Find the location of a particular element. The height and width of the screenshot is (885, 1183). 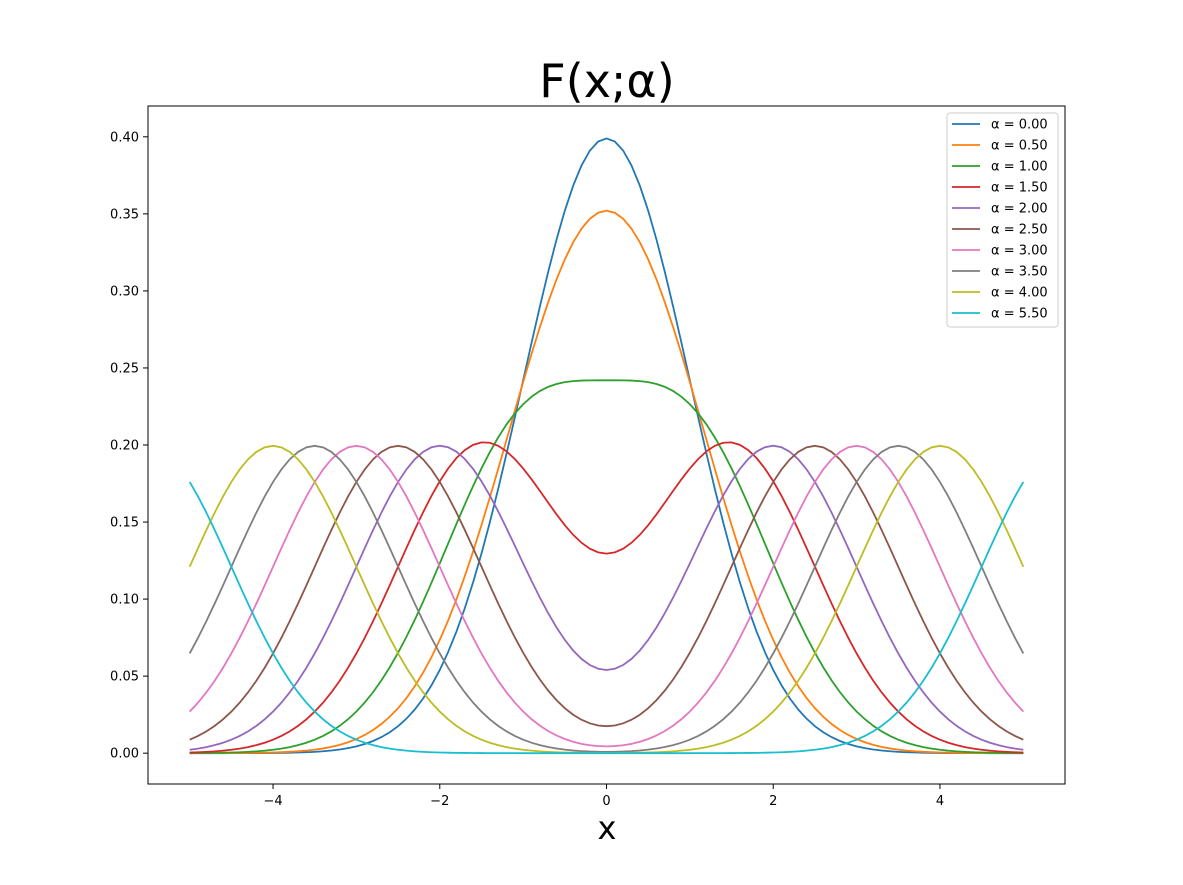

y-tick-label: 0.20 is located at coordinates (124, 446).